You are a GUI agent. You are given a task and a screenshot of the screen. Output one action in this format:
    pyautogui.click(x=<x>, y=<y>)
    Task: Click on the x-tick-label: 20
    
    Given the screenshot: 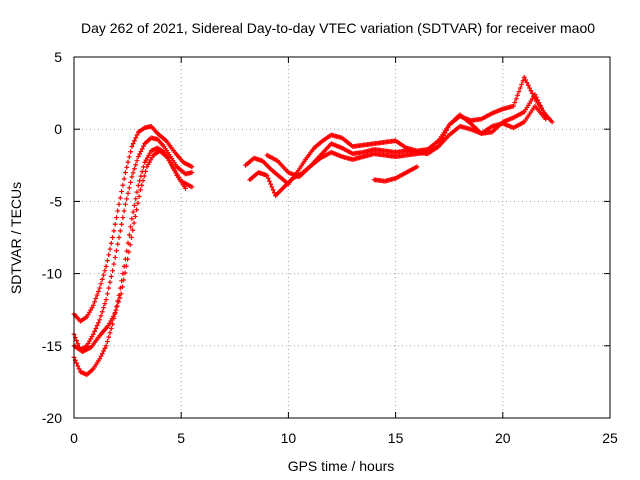 What is the action you would take?
    pyautogui.click(x=503, y=438)
    